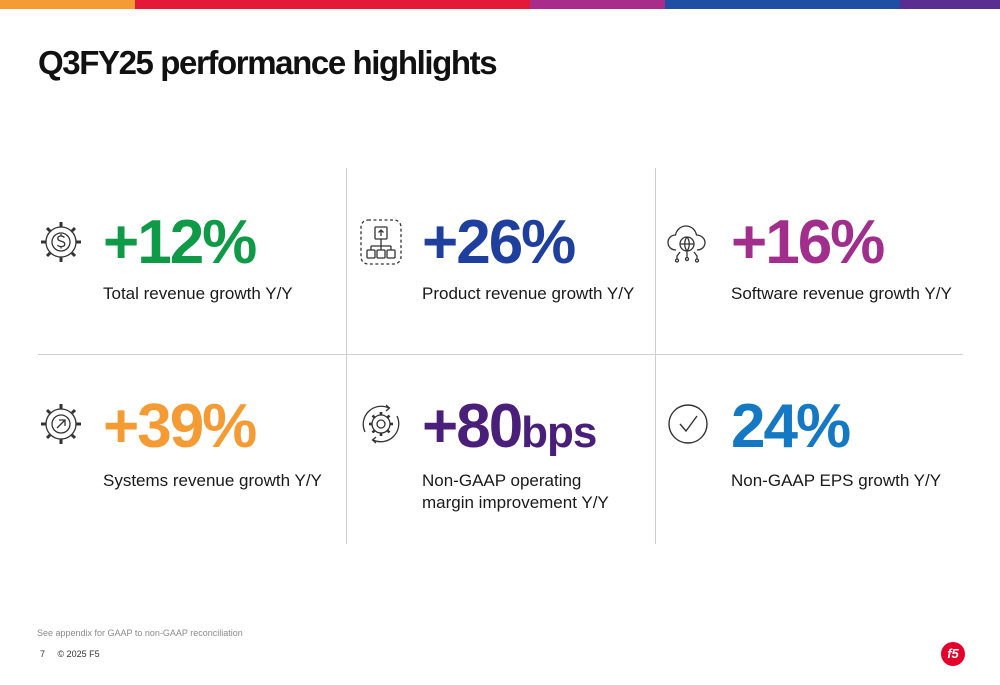 The width and height of the screenshot is (1000, 685). I want to click on metric-label: Systems revenue growth Y/Y, so click(212, 480).